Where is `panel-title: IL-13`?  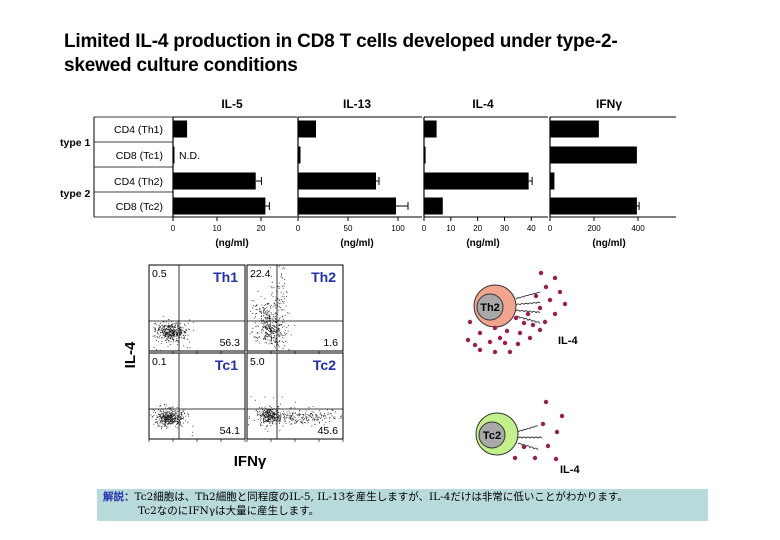
panel-title: IL-13 is located at coordinates (357, 104).